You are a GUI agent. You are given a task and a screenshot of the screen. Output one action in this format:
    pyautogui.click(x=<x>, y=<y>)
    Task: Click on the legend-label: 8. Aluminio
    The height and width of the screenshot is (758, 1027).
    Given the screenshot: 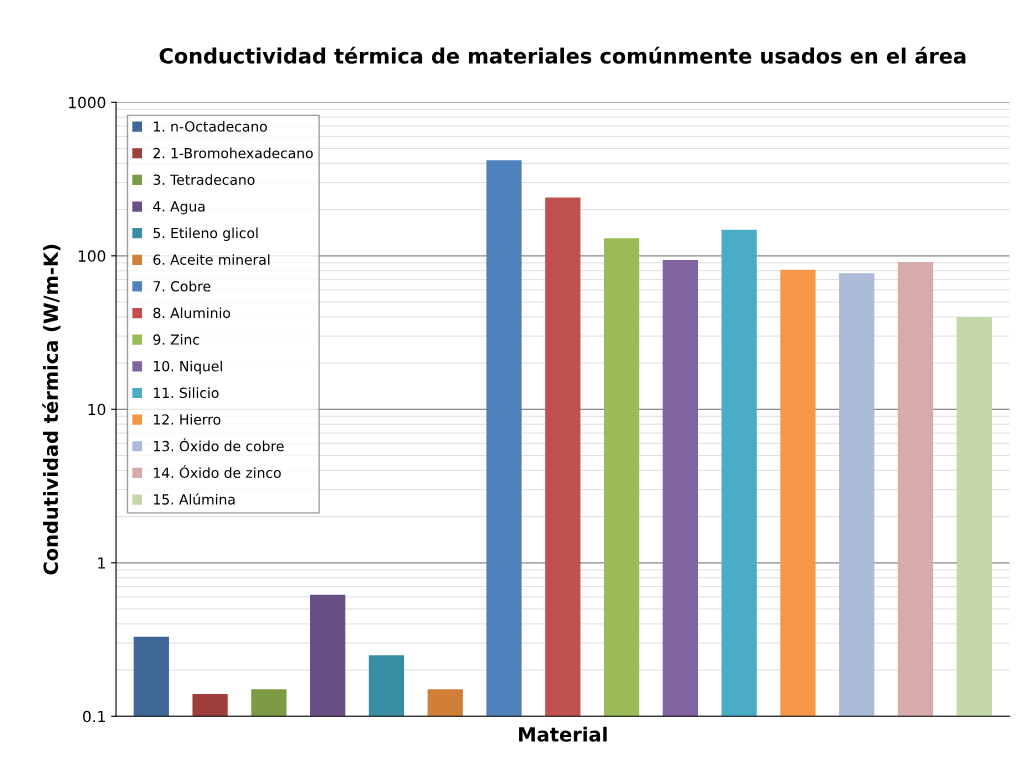 What is the action you would take?
    pyautogui.click(x=192, y=313)
    